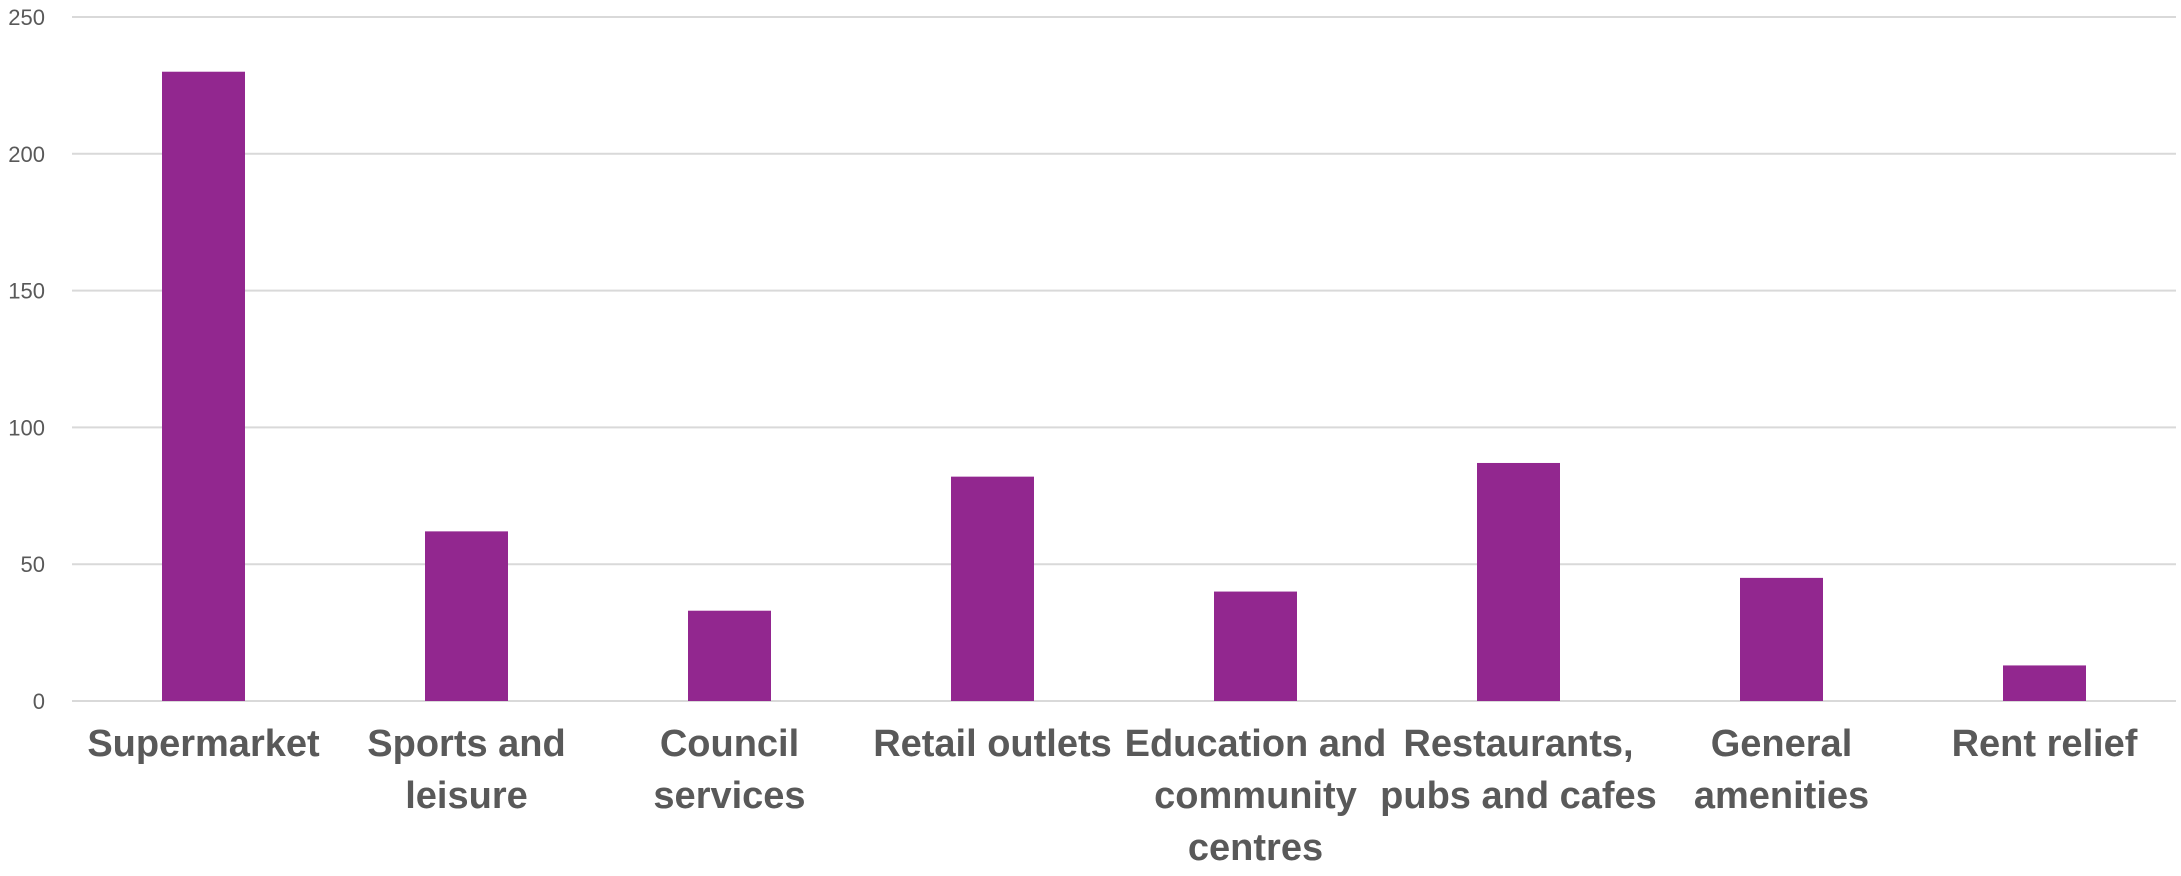 This screenshot has width=2181, height=876. I want to click on x-tick-label-line: centres, so click(1255, 848).